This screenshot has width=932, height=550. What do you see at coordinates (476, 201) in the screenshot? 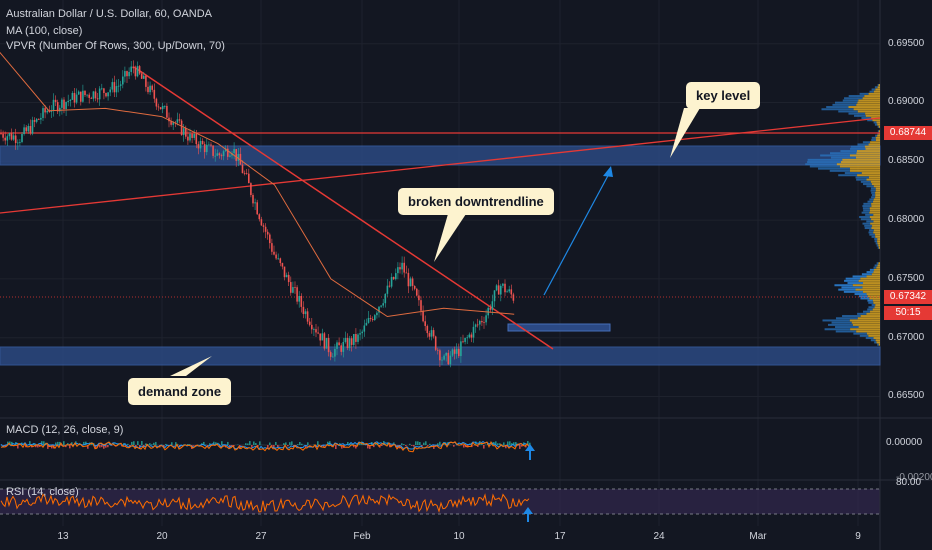
I see `broken-trendline-callout: broken downtrendline` at bounding box center [476, 201].